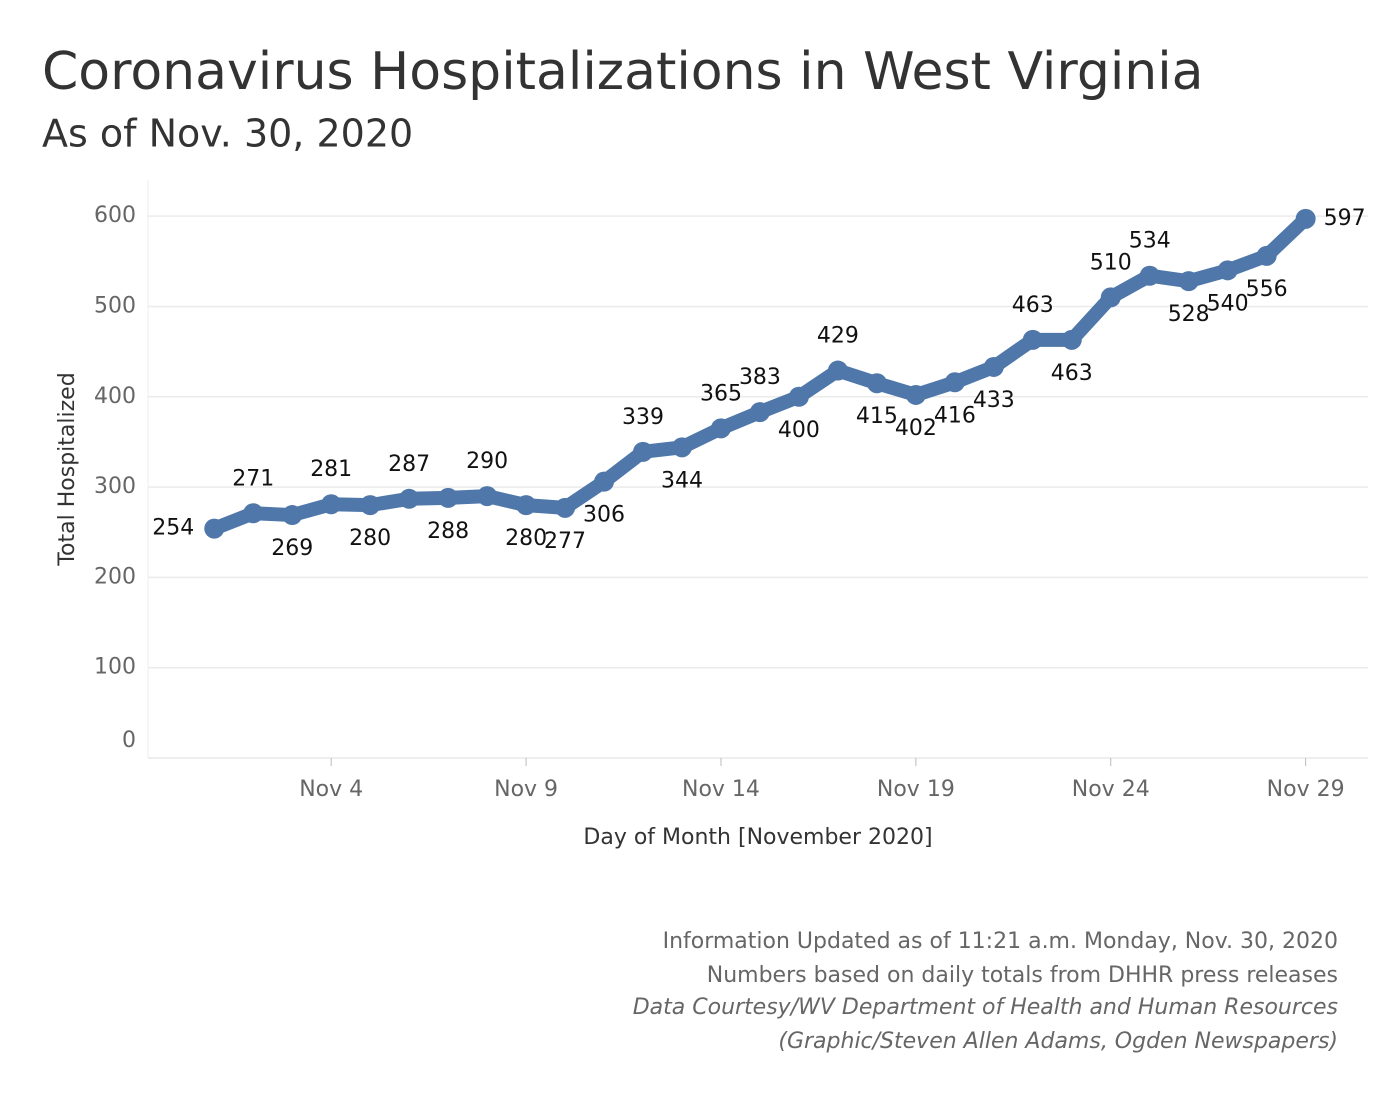 This screenshot has width=1400, height=1100. I want to click on y-axis-title: Total Hospitalized, so click(67, 469).